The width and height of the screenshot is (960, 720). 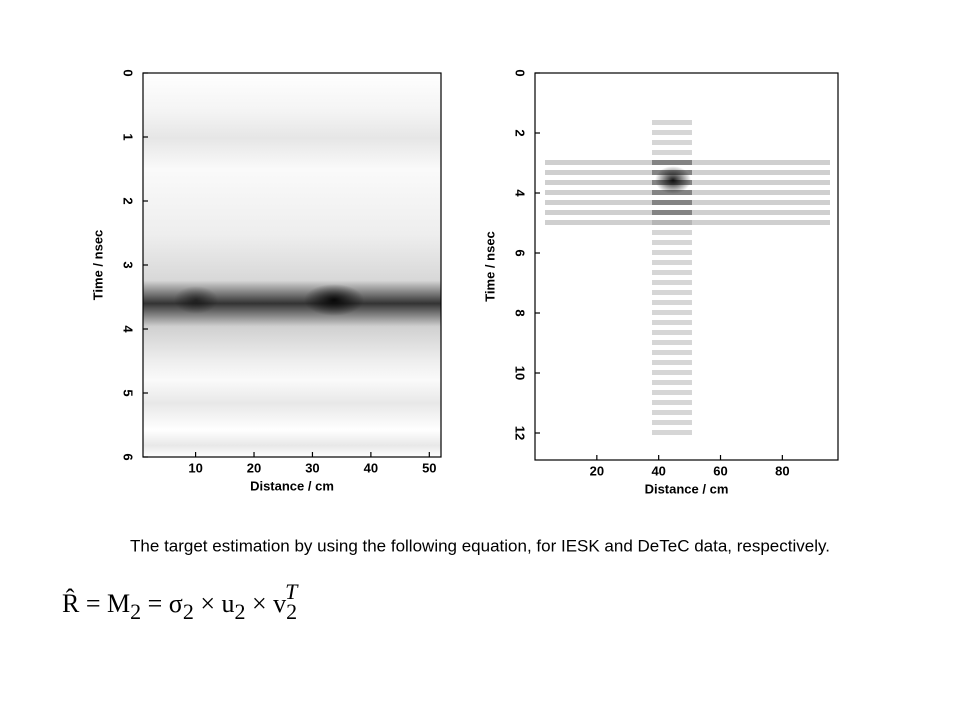 What do you see at coordinates (687, 278) in the screenshot?
I see `right-image` at bounding box center [687, 278].